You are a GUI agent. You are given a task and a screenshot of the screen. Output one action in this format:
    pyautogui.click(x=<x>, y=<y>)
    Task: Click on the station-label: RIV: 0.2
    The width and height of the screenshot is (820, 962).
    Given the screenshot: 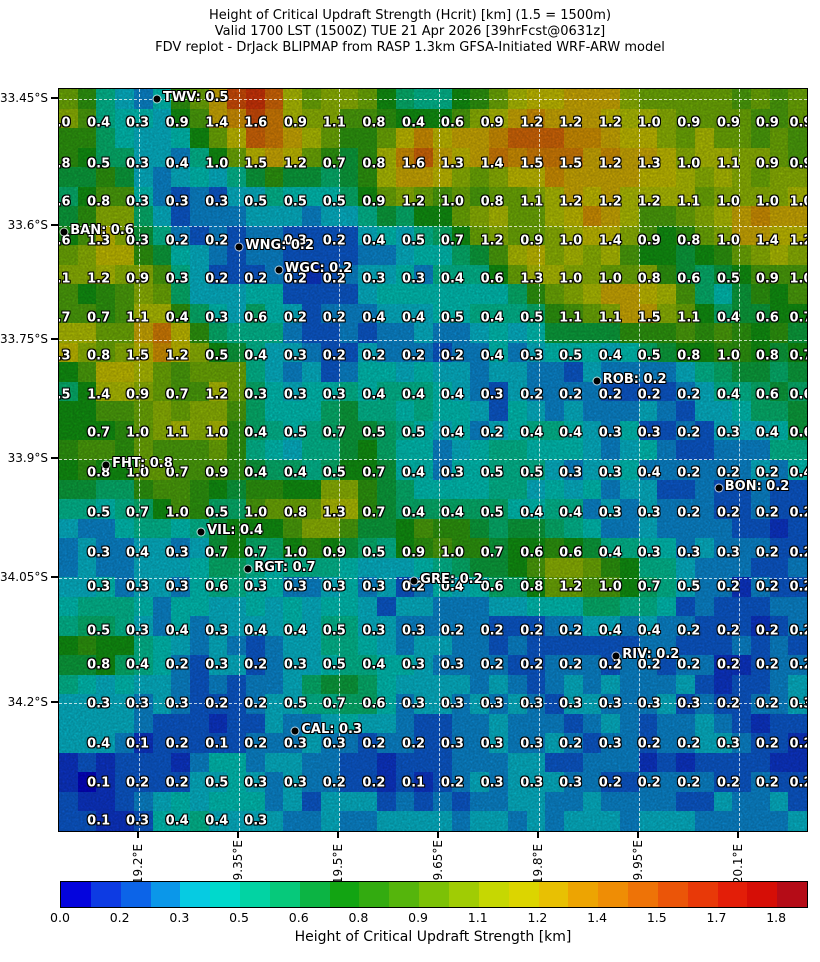 What is the action you would take?
    pyautogui.click(x=651, y=654)
    